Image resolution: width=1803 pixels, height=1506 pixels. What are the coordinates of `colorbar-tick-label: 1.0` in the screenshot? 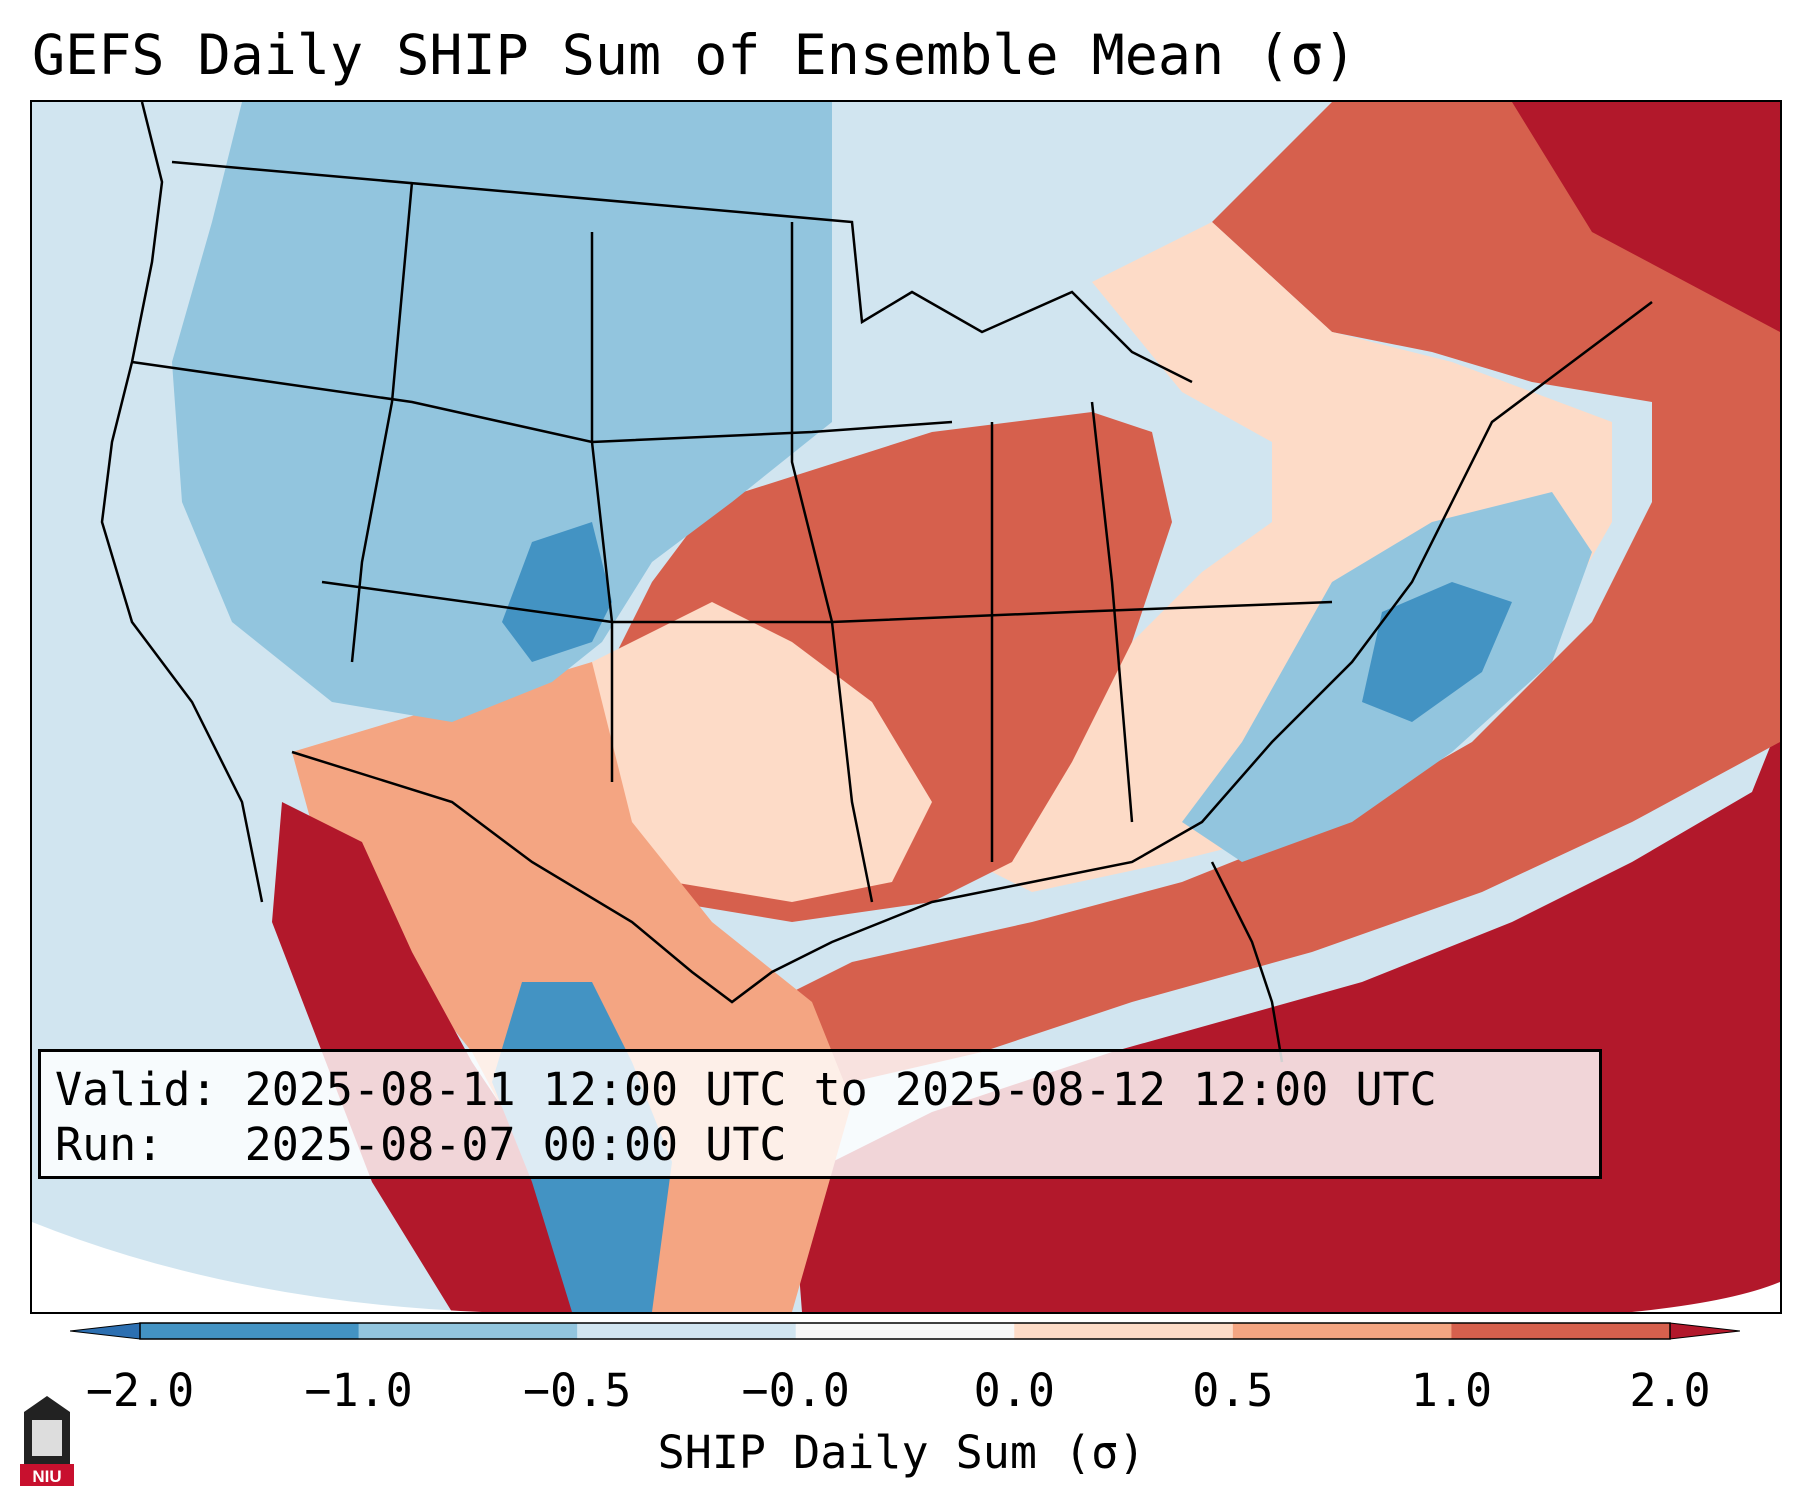 It's located at (1451, 1390).